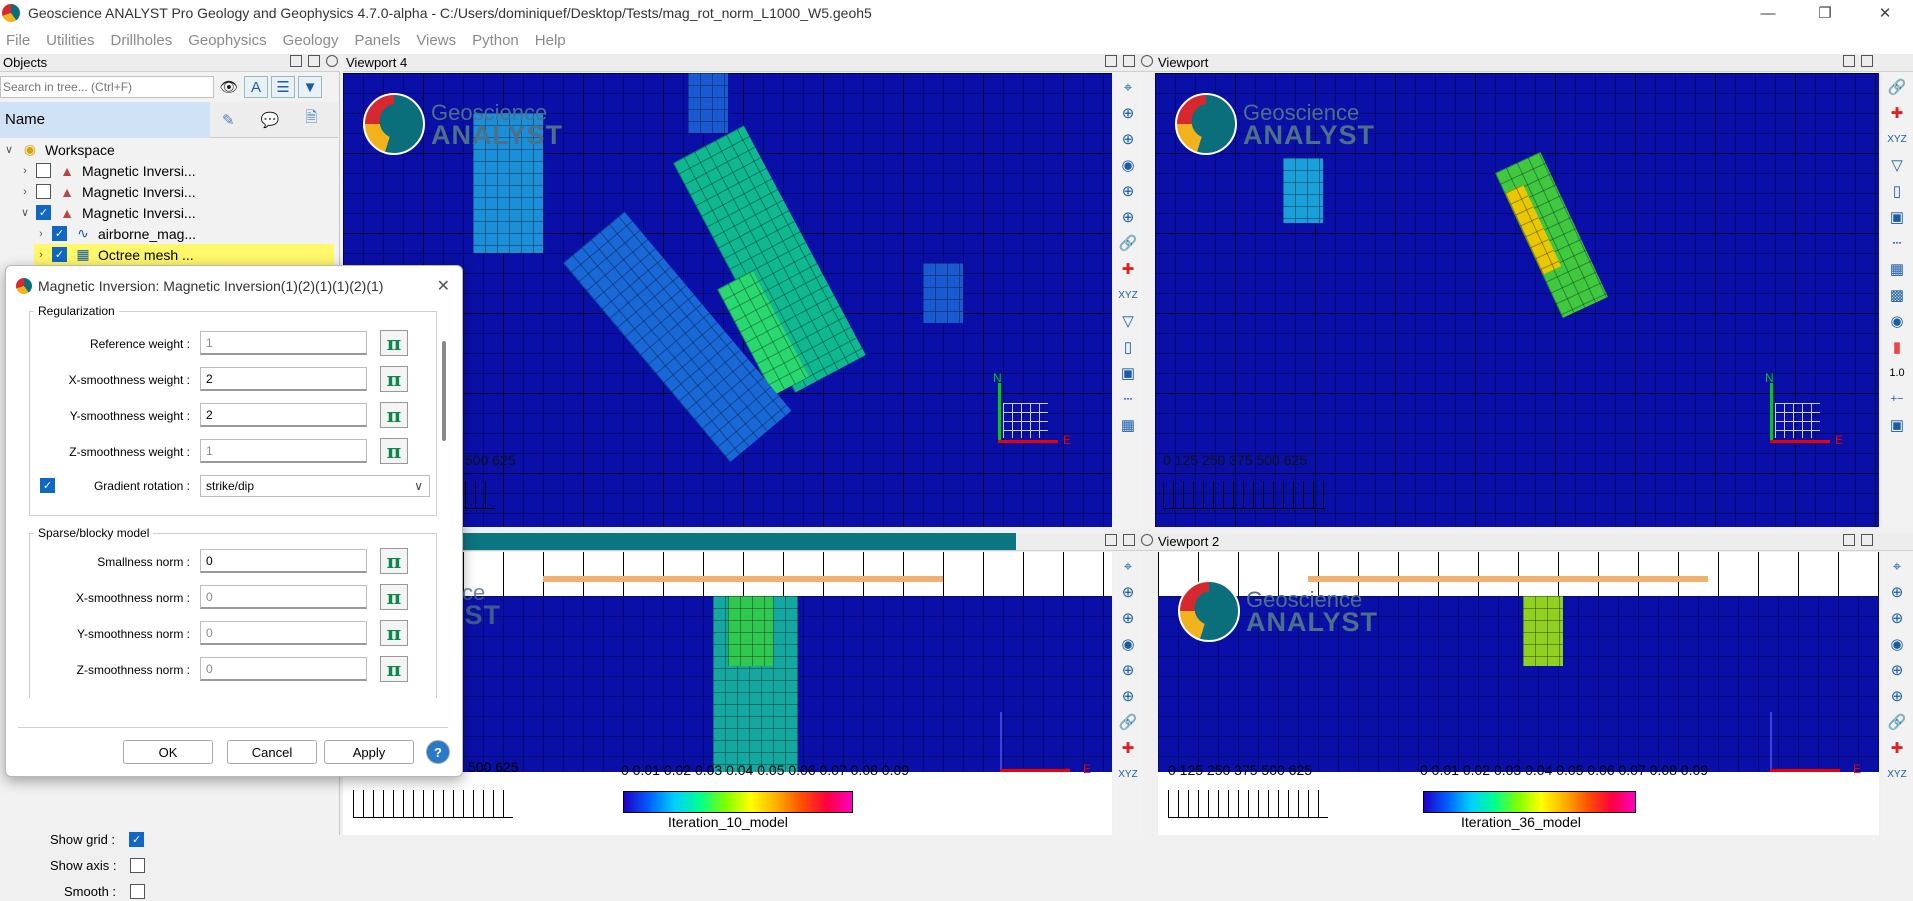  What do you see at coordinates (315, 486) in the screenshot?
I see `gradient-rotation-select: strike/dip ∨` at bounding box center [315, 486].